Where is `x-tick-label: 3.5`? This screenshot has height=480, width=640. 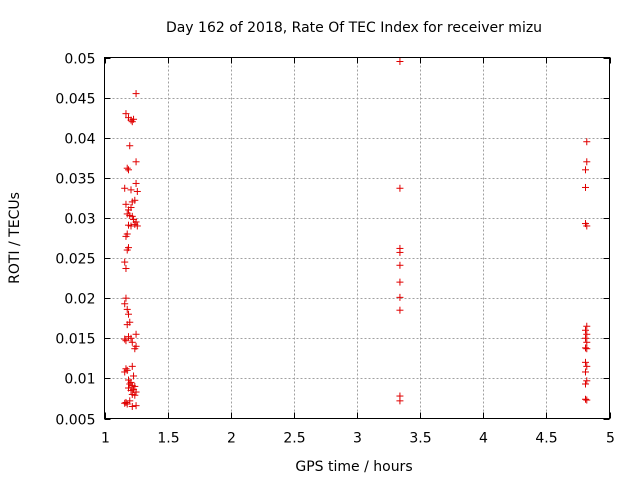 x-tick-label: 3.5 is located at coordinates (420, 439).